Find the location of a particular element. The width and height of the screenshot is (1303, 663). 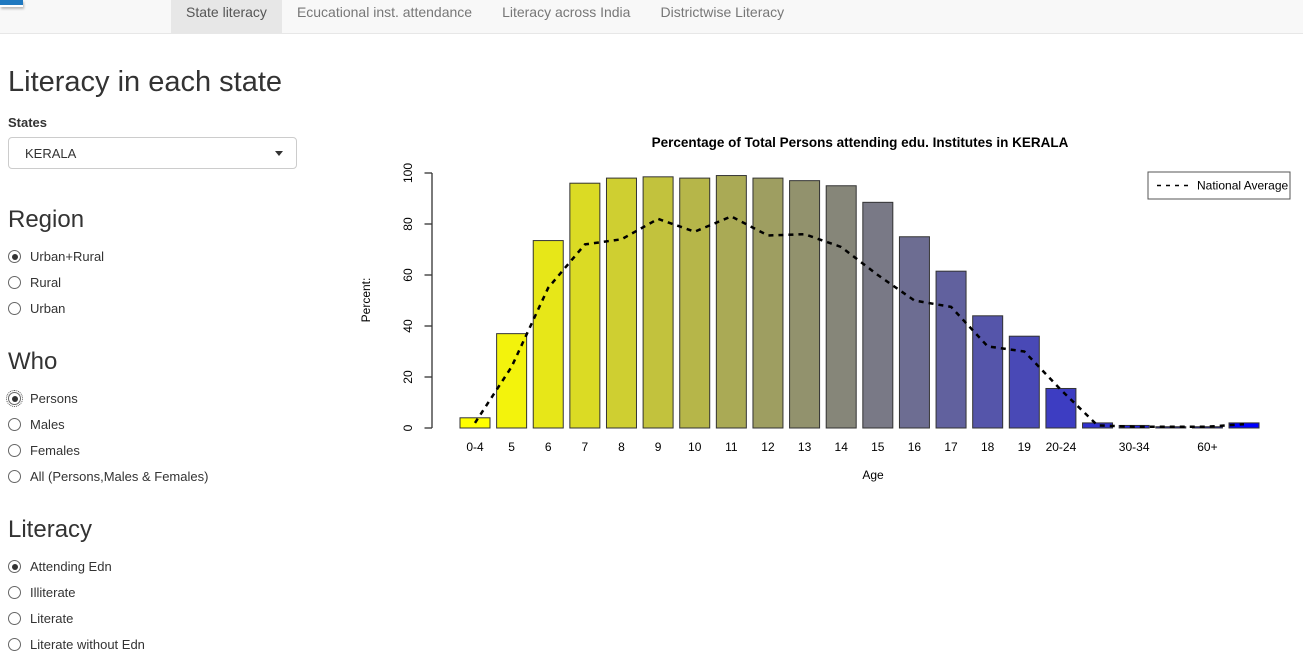

radio-label: Illiterate is located at coordinates (53, 593).